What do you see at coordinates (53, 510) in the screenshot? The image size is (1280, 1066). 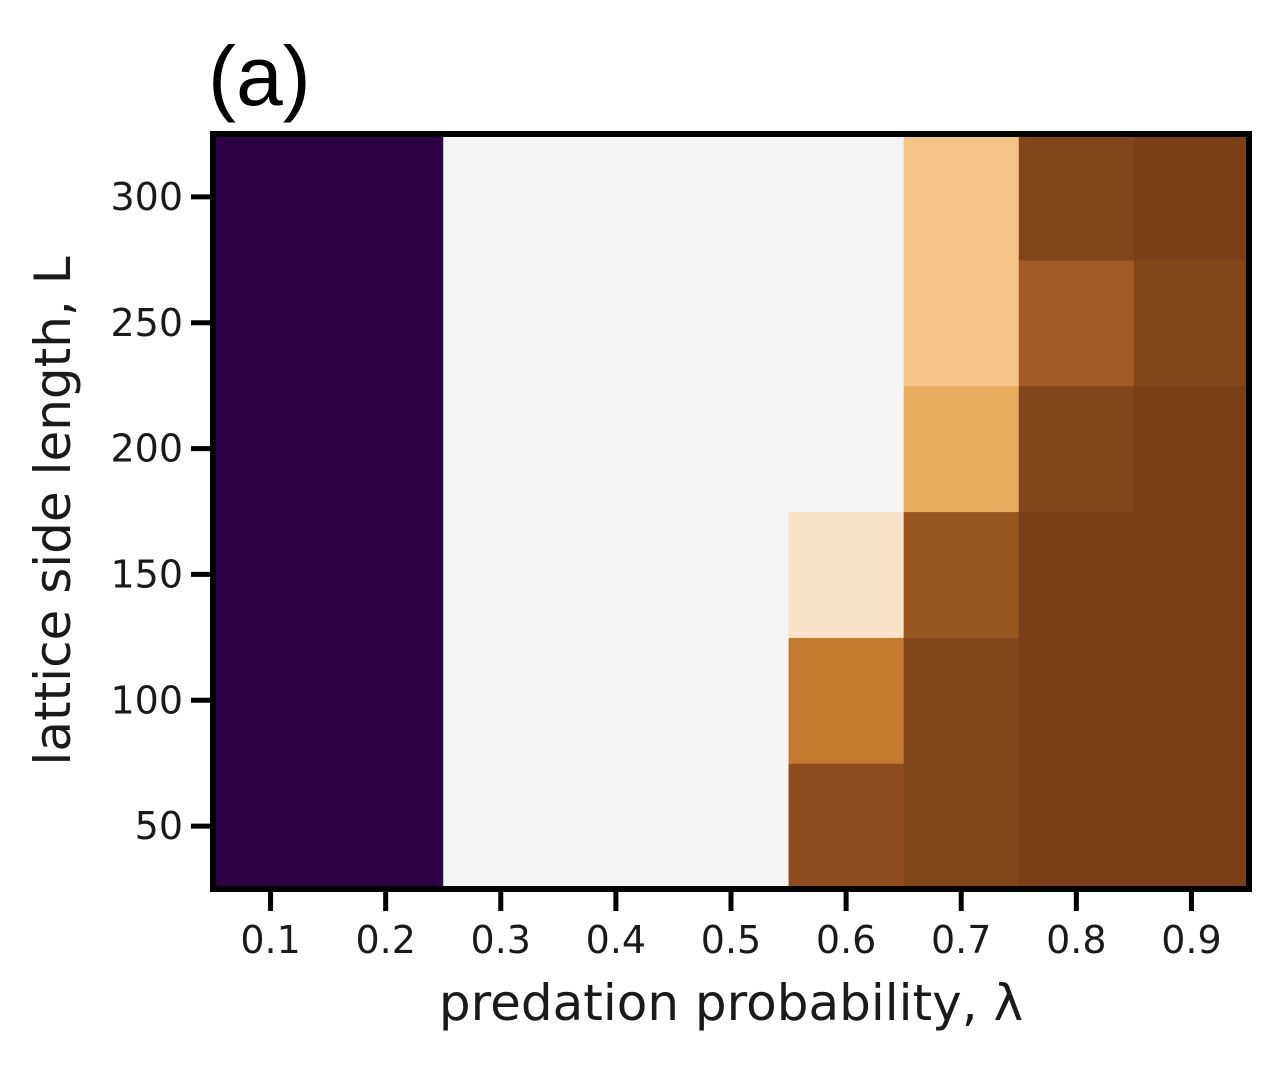 I see `y-axis-label: lattice side length, L` at bounding box center [53, 510].